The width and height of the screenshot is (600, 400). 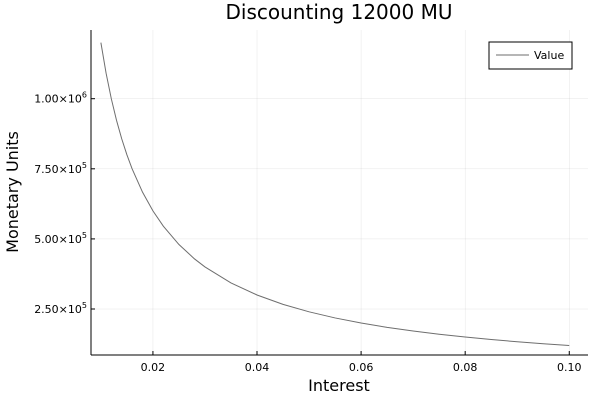 I want to click on y-tick-label: 2.50×10⁵, so click(x=60, y=308).